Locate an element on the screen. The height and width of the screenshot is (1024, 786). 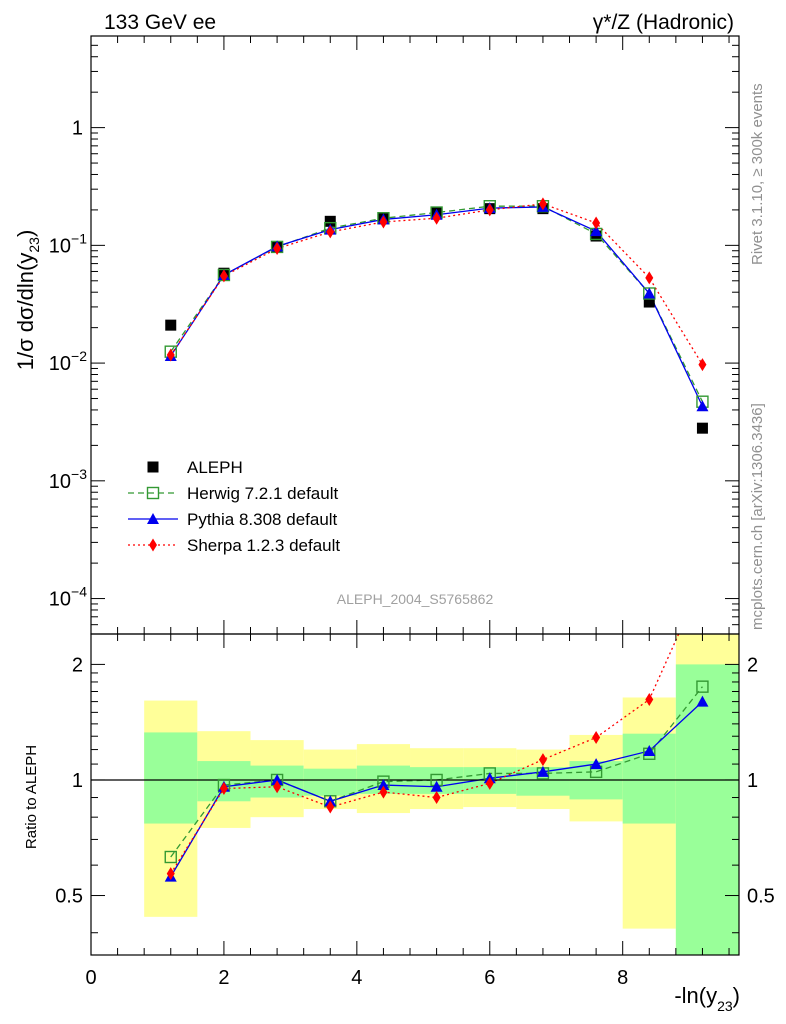
xtick-label-3: 6 is located at coordinates (489, 978).